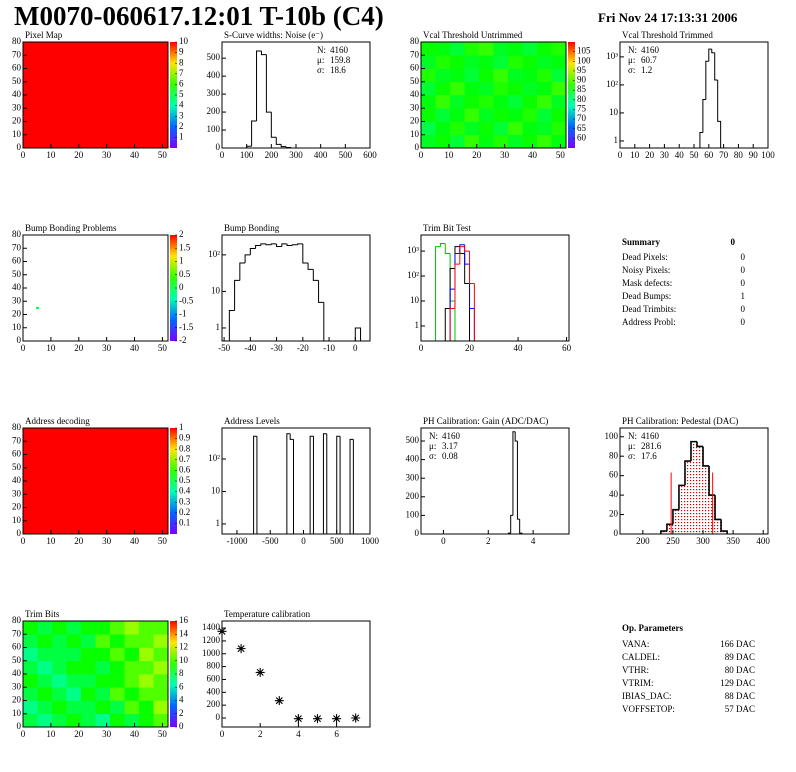 Image resolution: width=796 pixels, height=772 pixels. What do you see at coordinates (336, 734) in the screenshot?
I see `x-tick-label: 6` at bounding box center [336, 734].